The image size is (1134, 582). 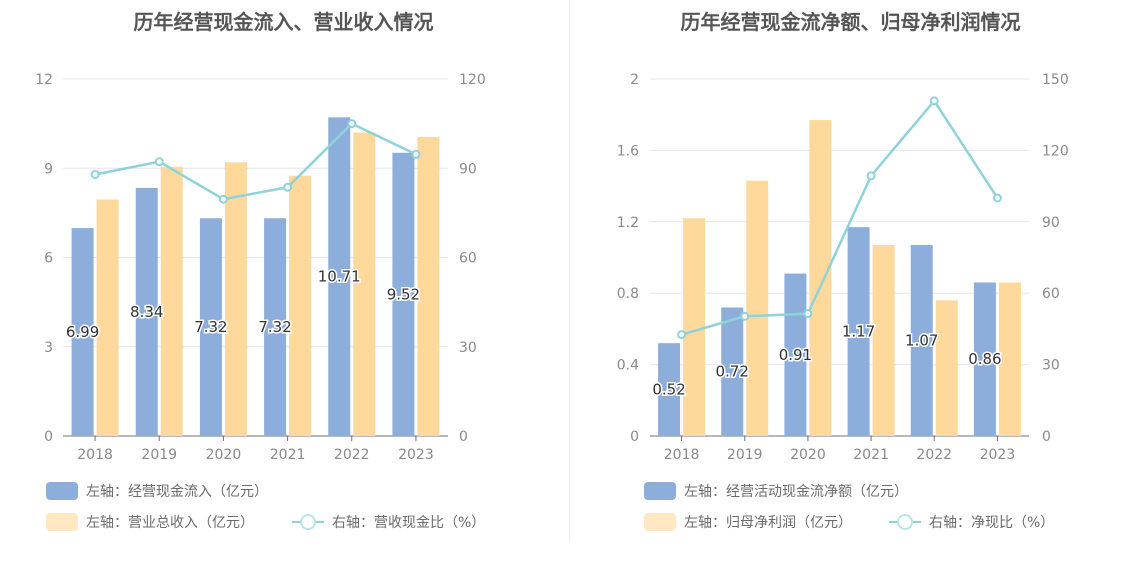 What do you see at coordinates (48, 259) in the screenshot?
I see `left-axis-tick-label: 6` at bounding box center [48, 259].